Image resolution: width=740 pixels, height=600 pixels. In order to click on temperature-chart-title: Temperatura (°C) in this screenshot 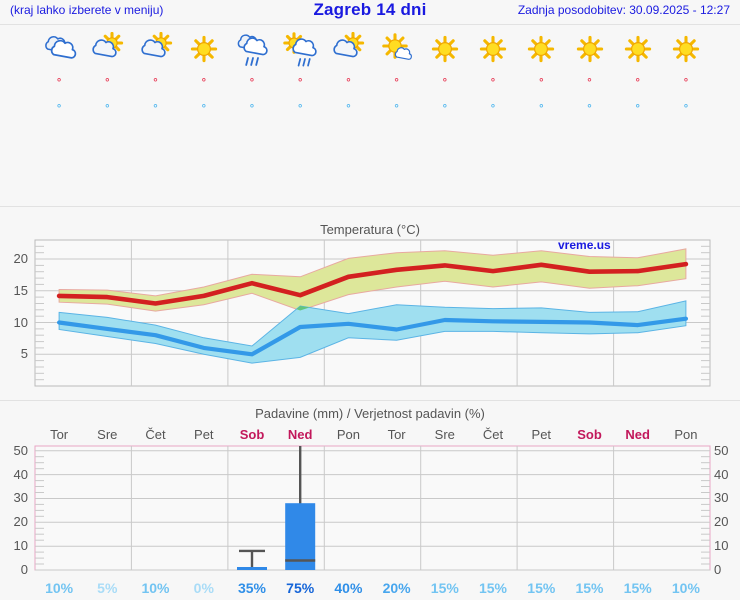, I will do `click(370, 229)`.